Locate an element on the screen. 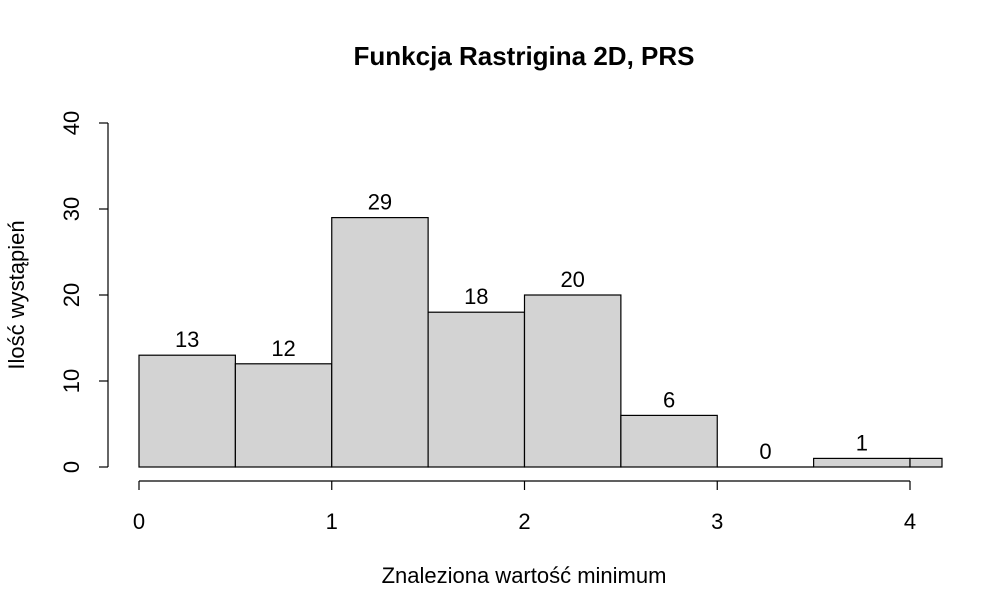 The height and width of the screenshot is (616, 997). x-axis: 0 1 2 3 4 is located at coordinates (524, 507).